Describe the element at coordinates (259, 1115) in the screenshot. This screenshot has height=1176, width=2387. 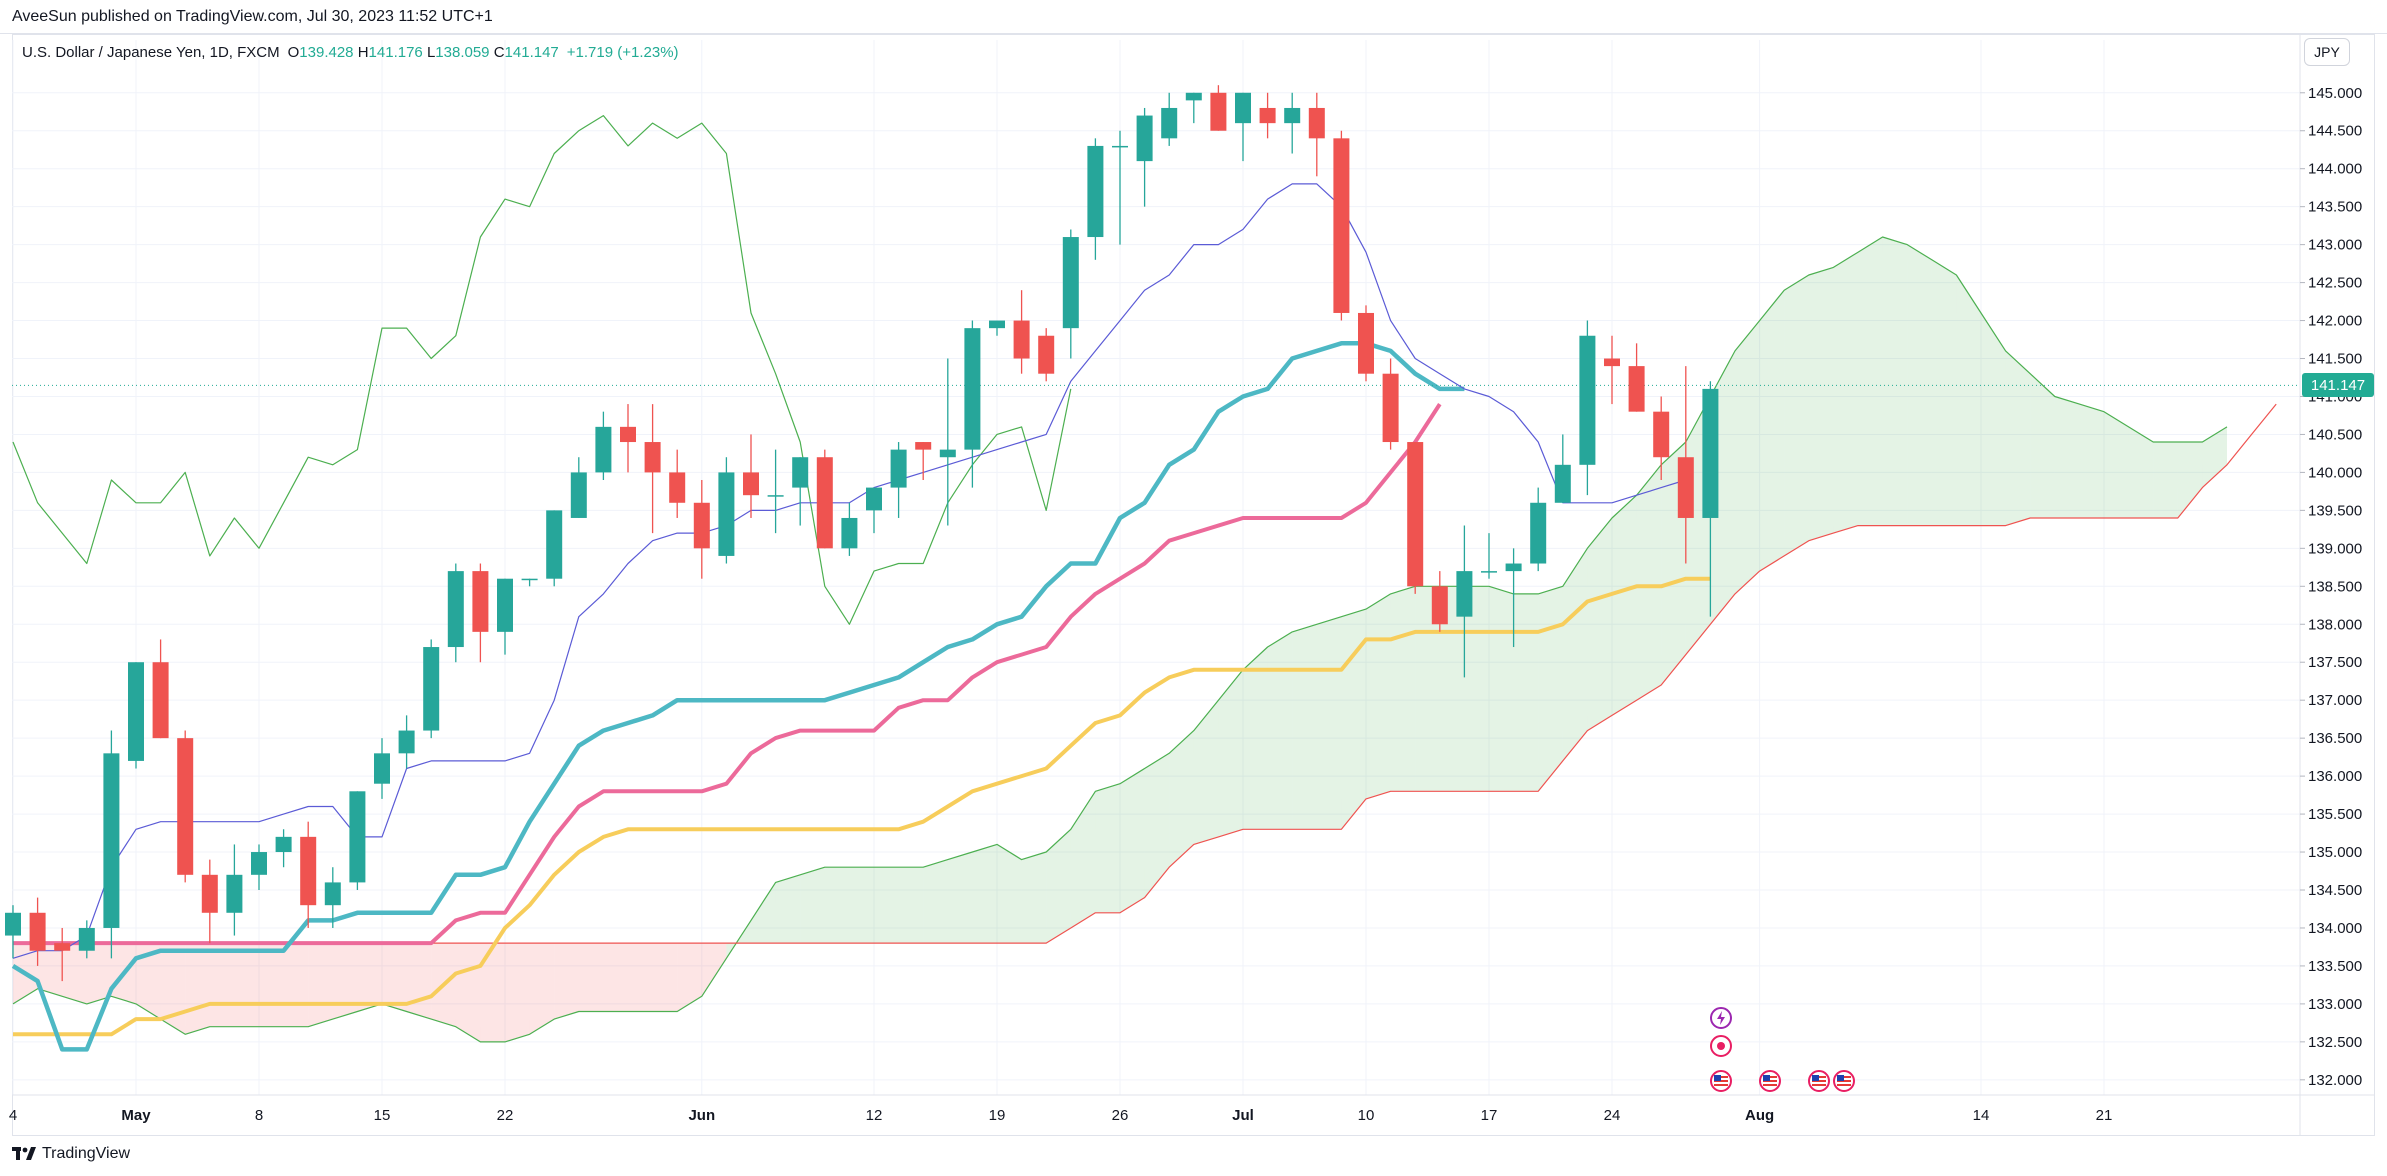
I see `time-tick-label: 8` at that location.